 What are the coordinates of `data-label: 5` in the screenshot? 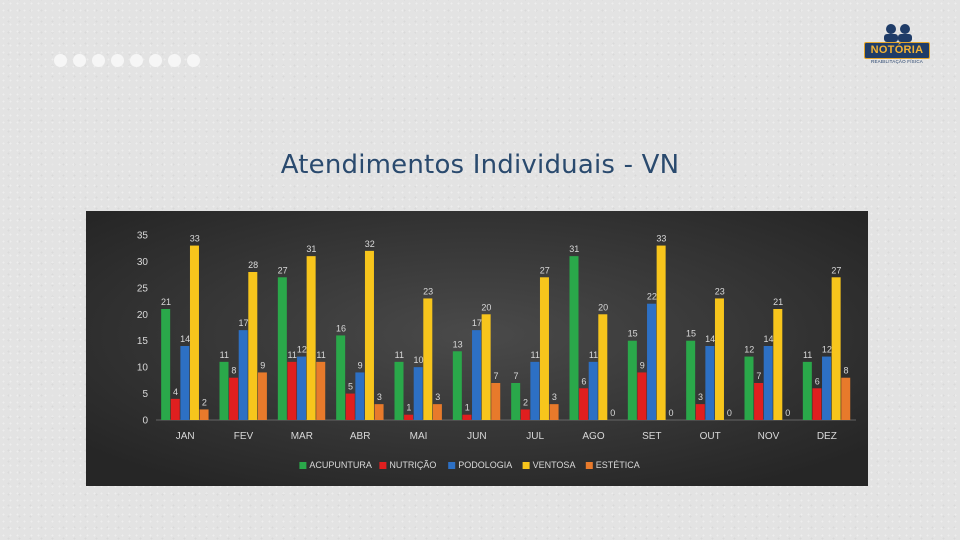 It's located at (350, 387).